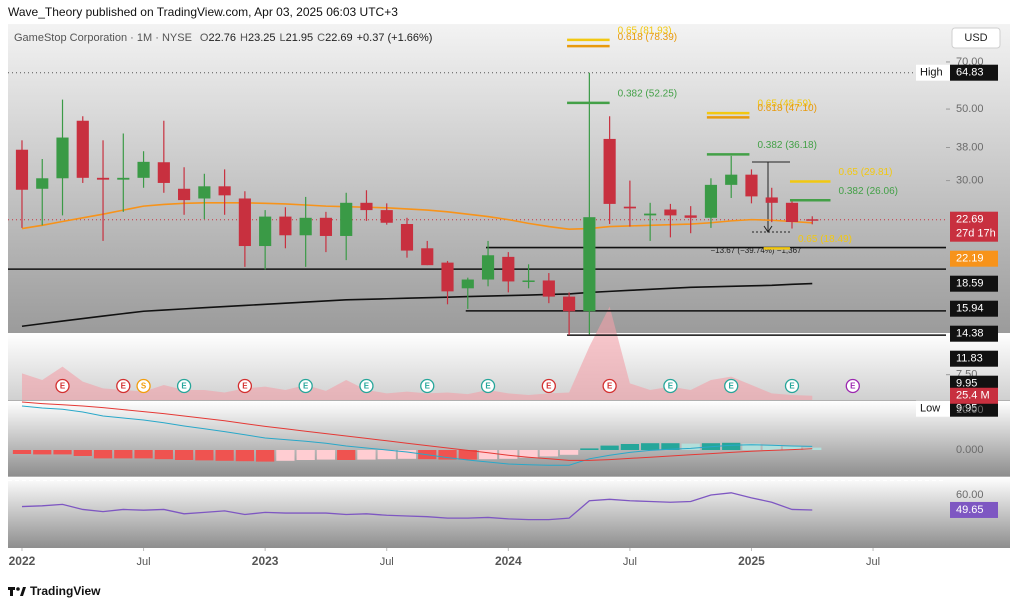  Describe the element at coordinates (930, 409) in the screenshot. I see `price-tag: Low` at that location.